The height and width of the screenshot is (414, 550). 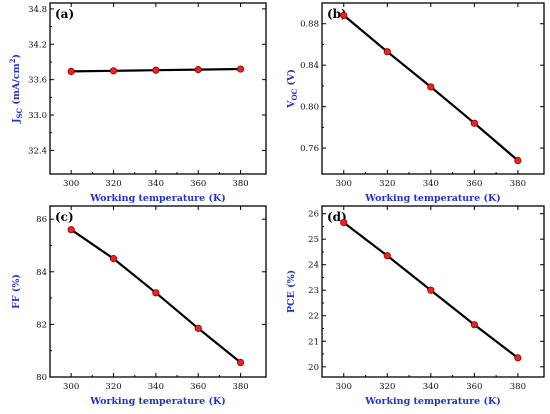 I want to click on y-tick-label: 0.88, so click(x=309, y=25).